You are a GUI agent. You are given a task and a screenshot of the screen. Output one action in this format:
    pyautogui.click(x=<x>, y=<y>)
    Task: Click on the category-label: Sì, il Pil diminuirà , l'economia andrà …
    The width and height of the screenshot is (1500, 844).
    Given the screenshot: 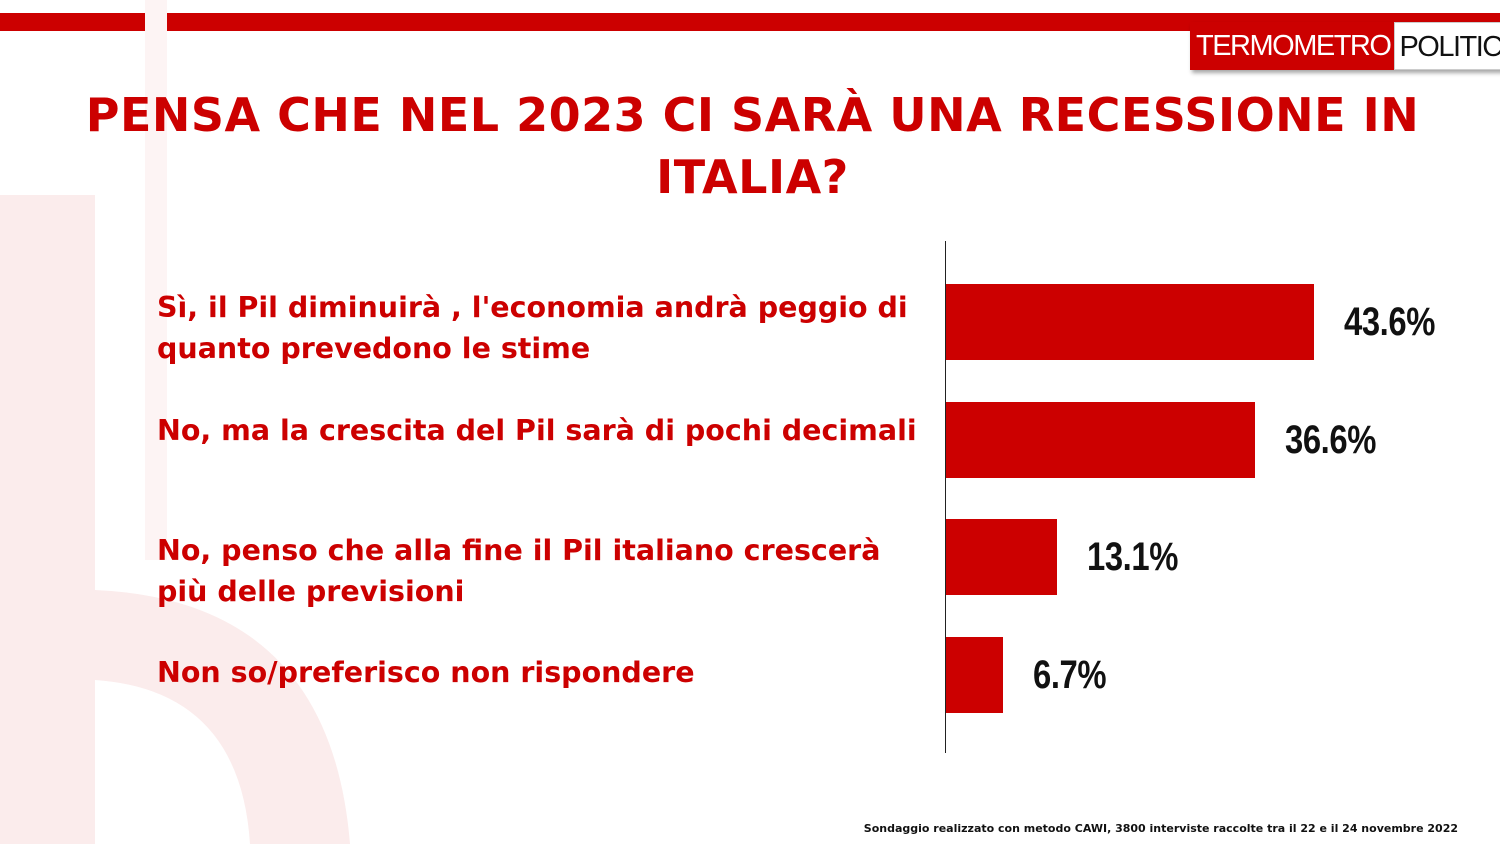 What is the action you would take?
    pyautogui.click(x=532, y=328)
    